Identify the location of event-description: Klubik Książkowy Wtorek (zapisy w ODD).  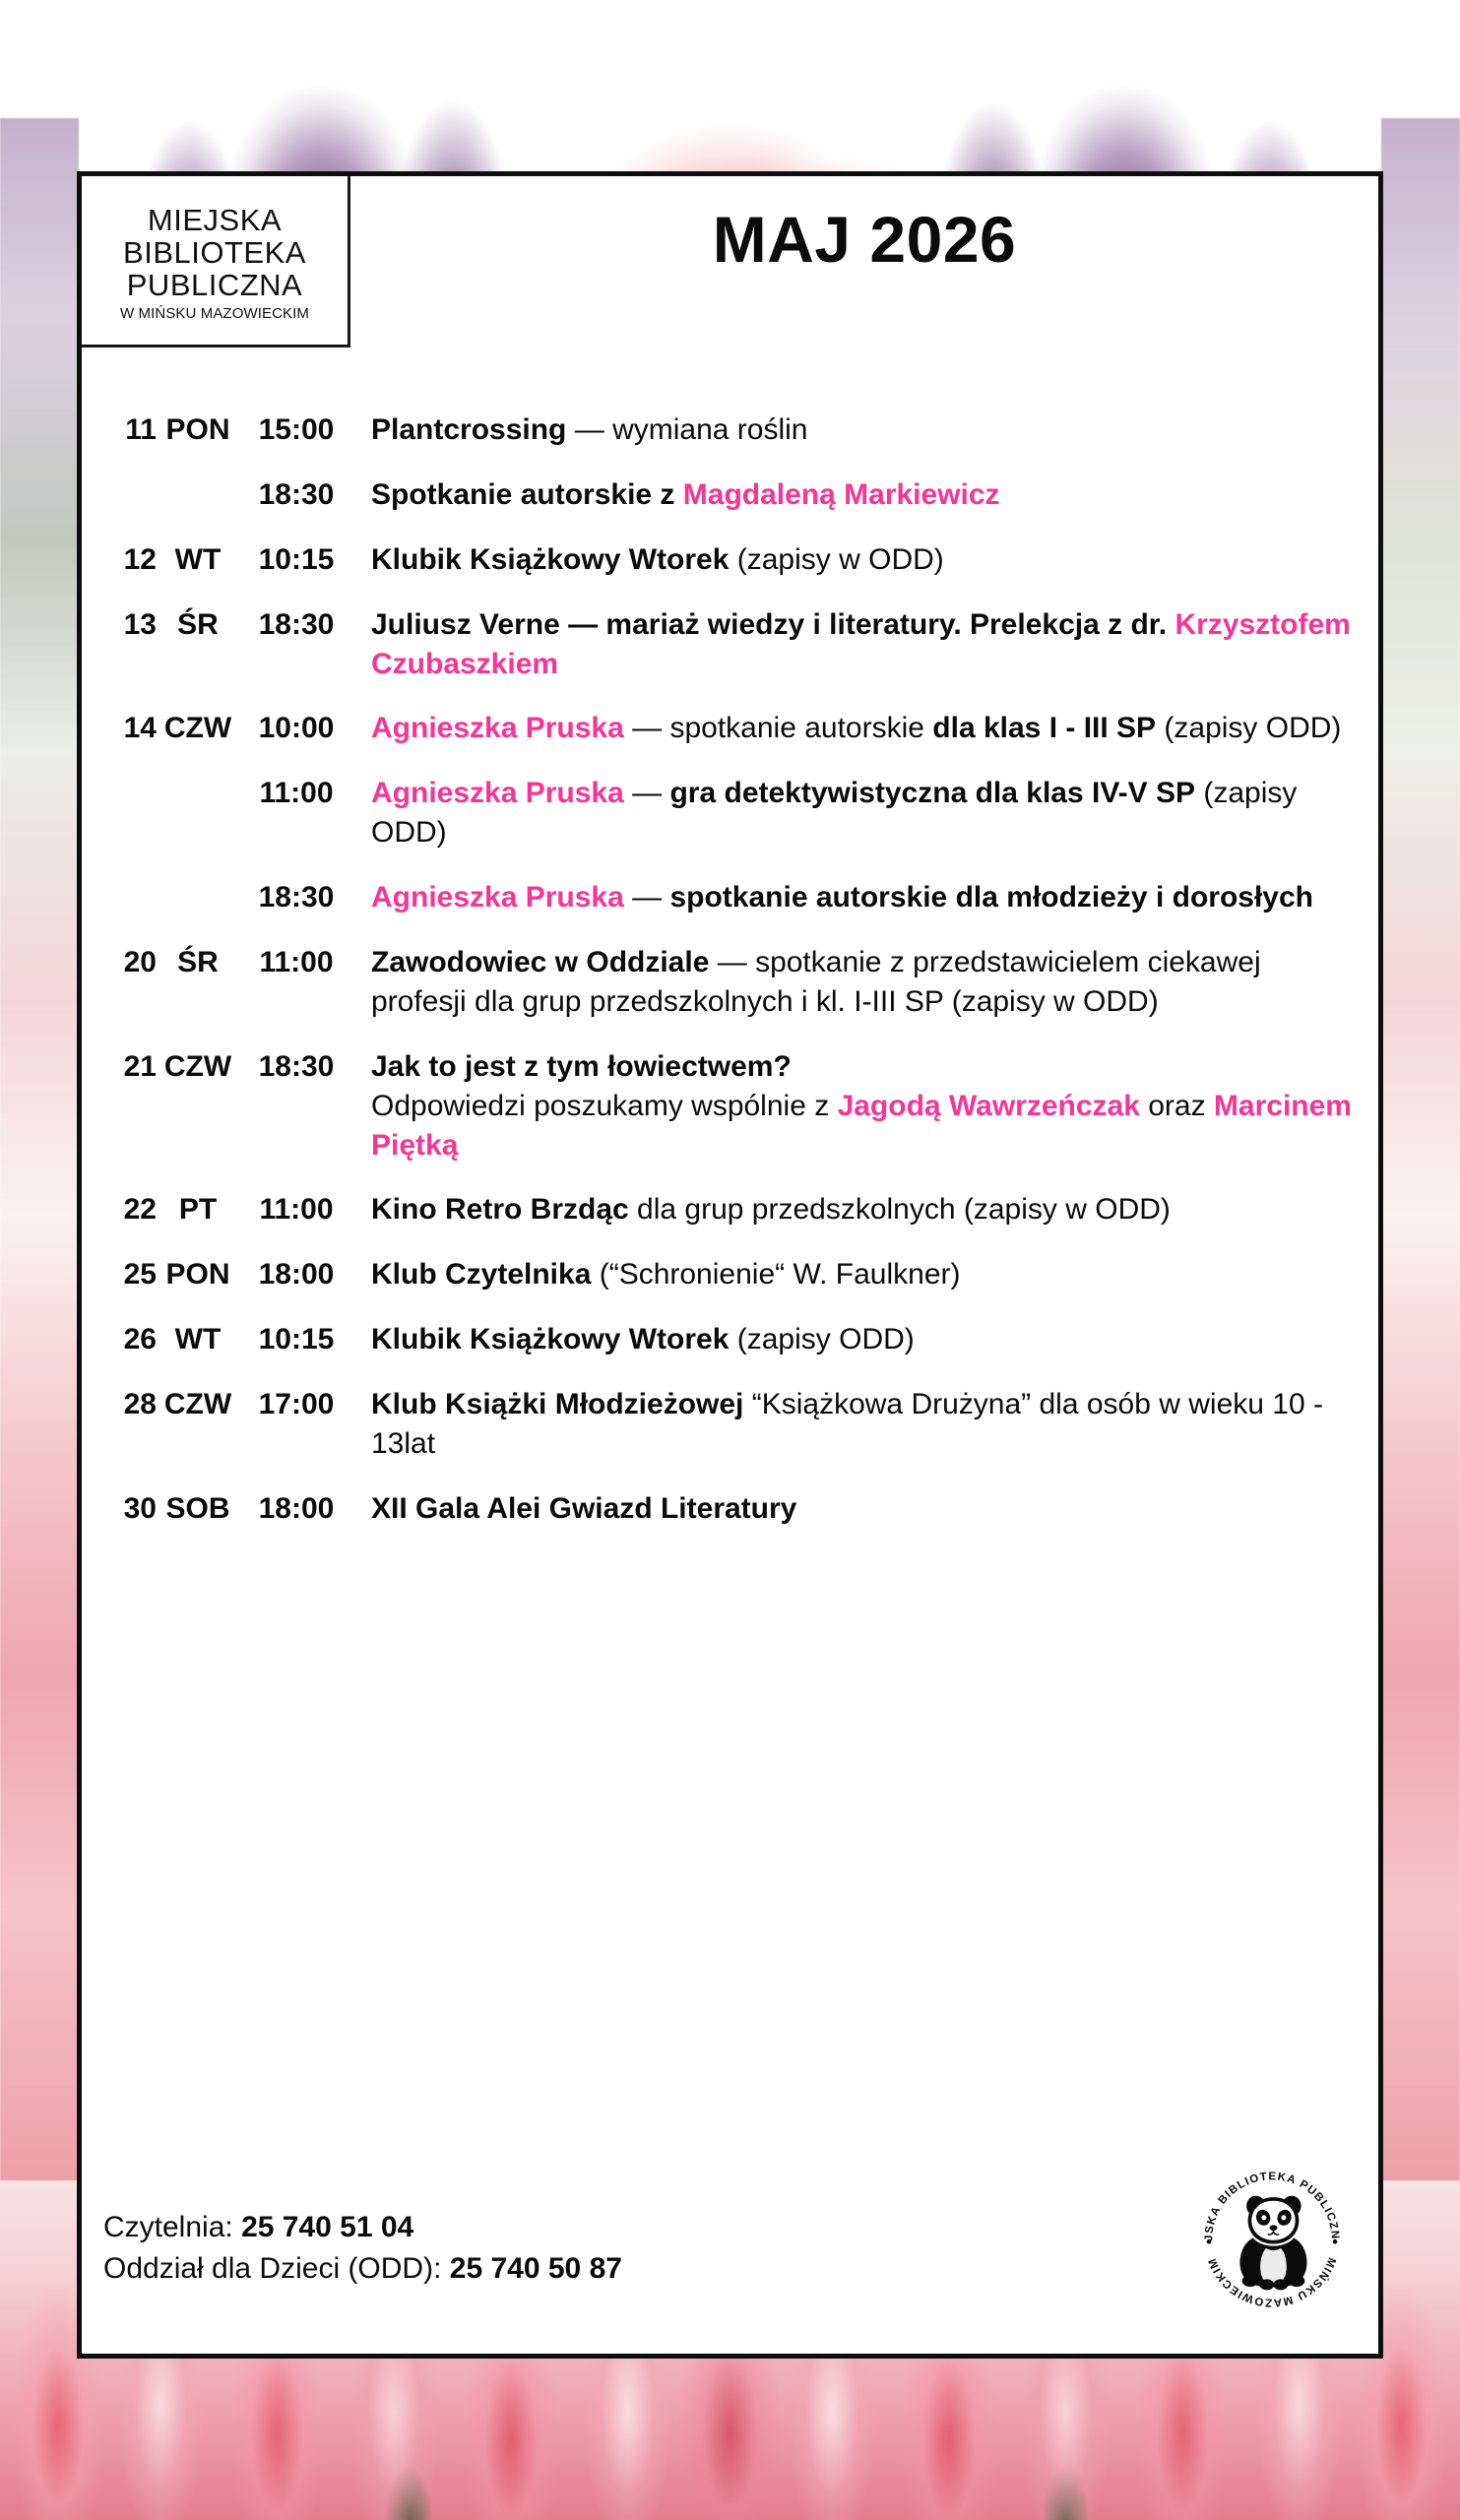
(855, 560).